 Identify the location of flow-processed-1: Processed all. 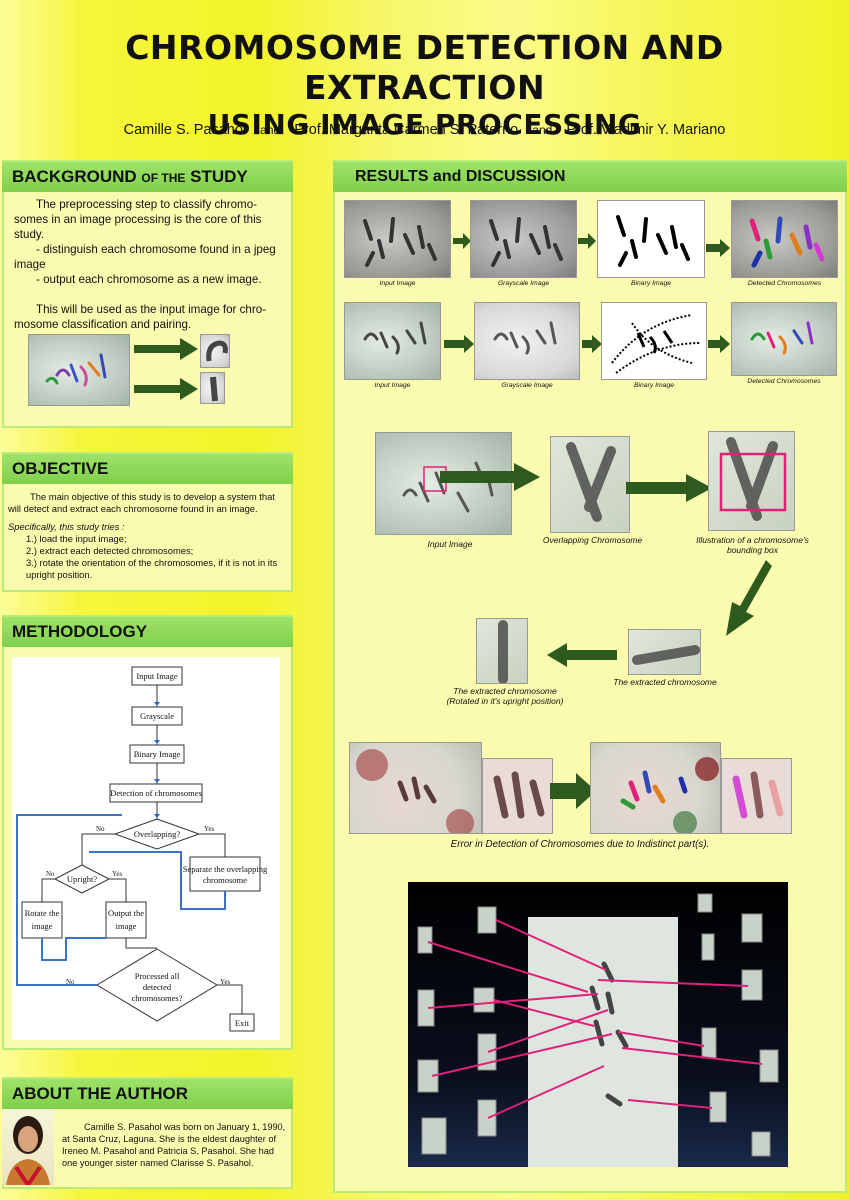
(157, 976).